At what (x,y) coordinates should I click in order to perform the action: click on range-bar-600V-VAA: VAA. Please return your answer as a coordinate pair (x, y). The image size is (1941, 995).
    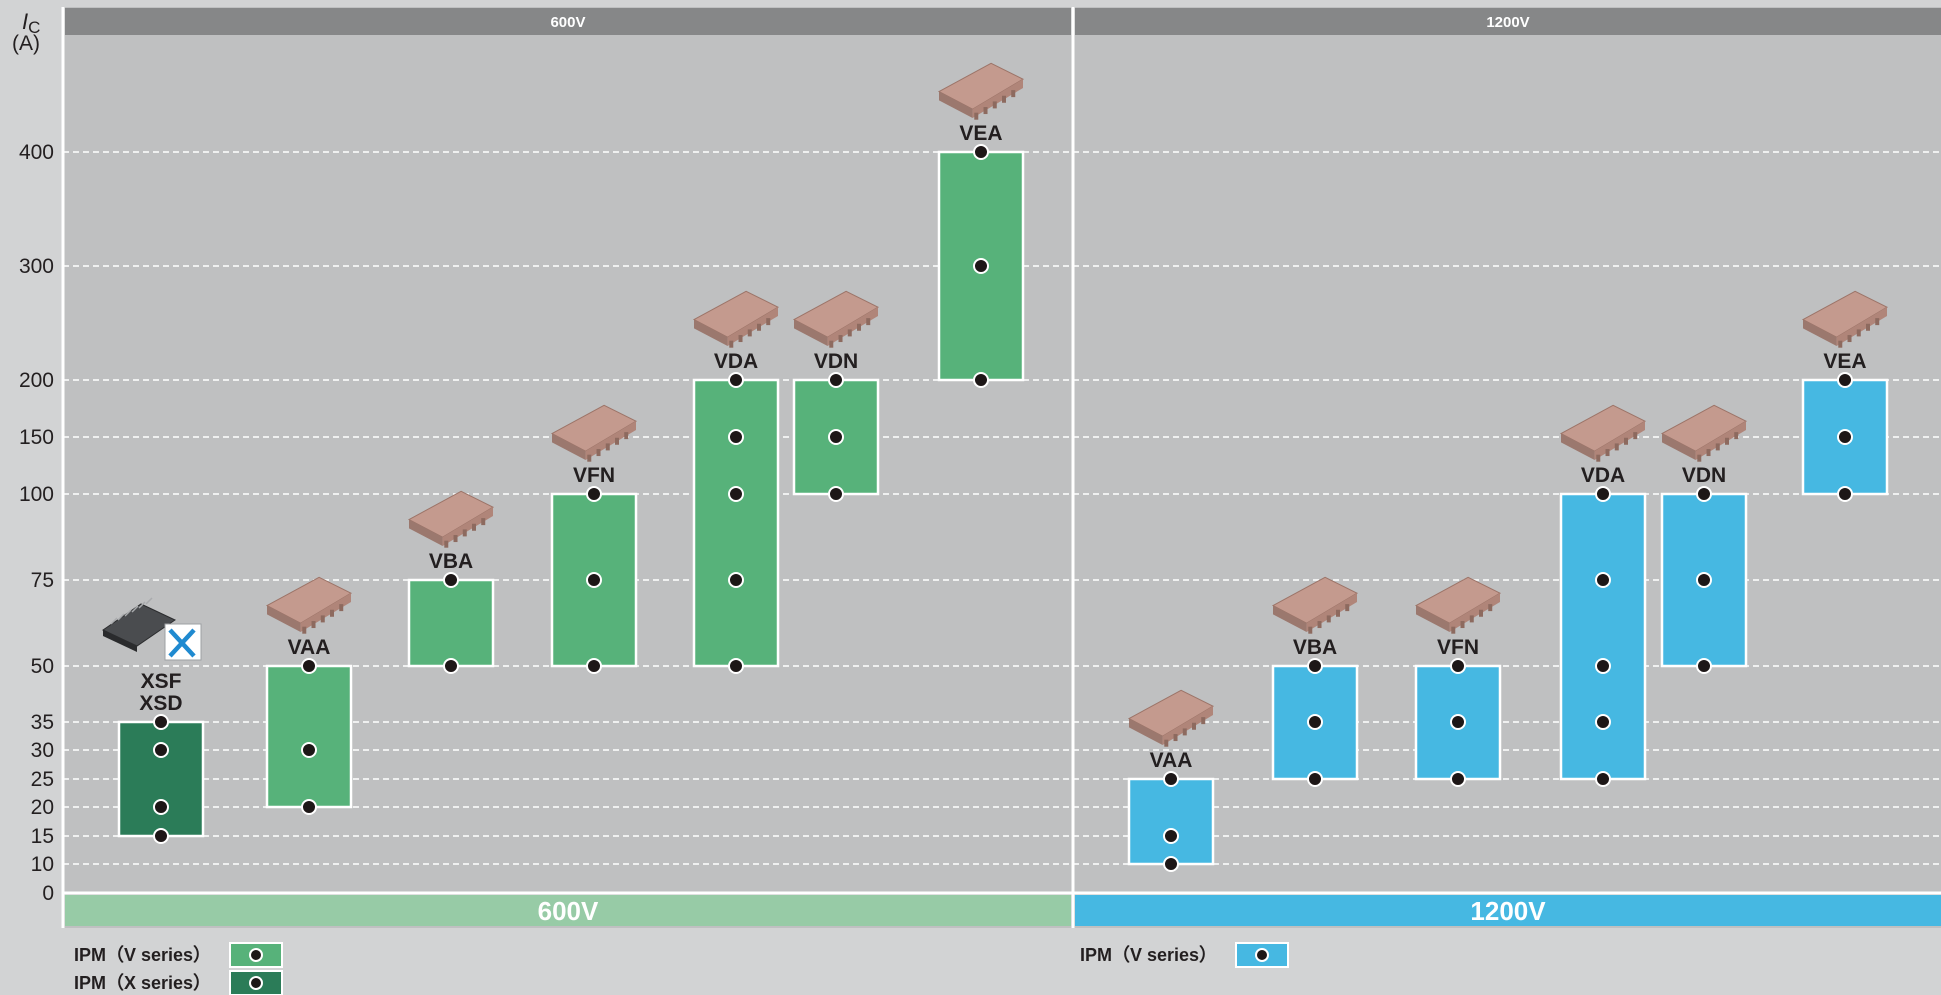
    Looking at the image, I should click on (309, 695).